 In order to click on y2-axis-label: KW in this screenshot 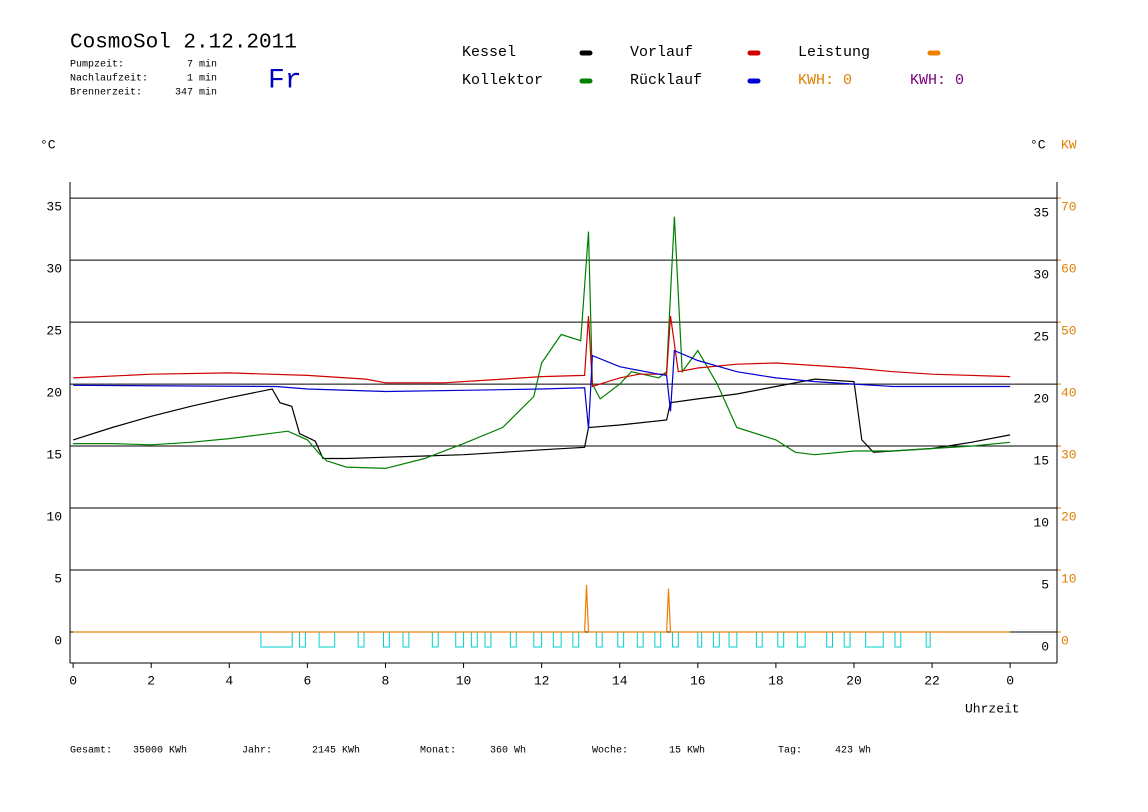, I will do `click(1069, 144)`.